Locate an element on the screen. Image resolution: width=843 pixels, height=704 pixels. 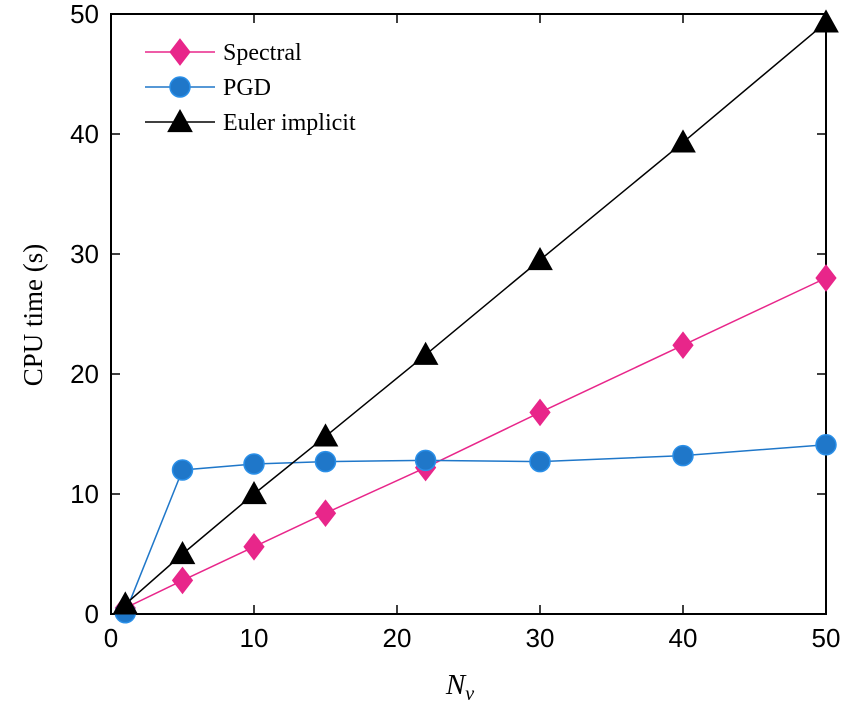
y-tick-label-3: 30 is located at coordinates (84, 254).